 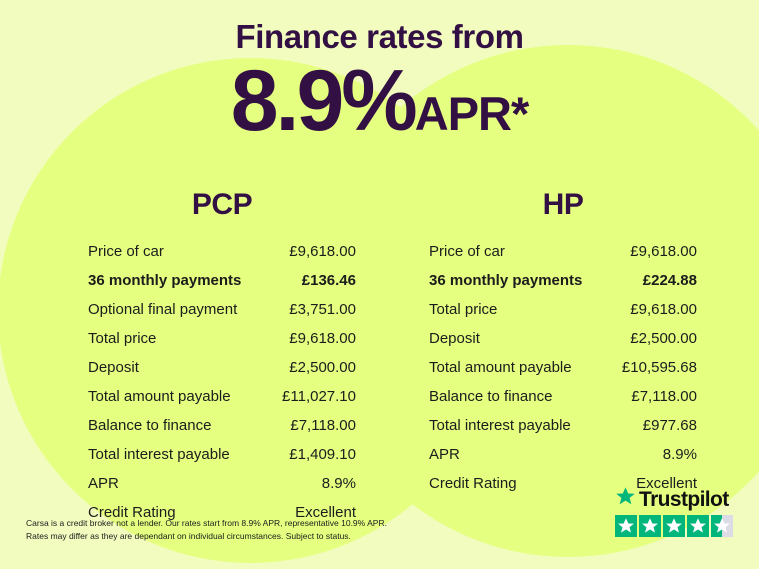 I want to click on page-title: Finance rates from, so click(x=379, y=36).